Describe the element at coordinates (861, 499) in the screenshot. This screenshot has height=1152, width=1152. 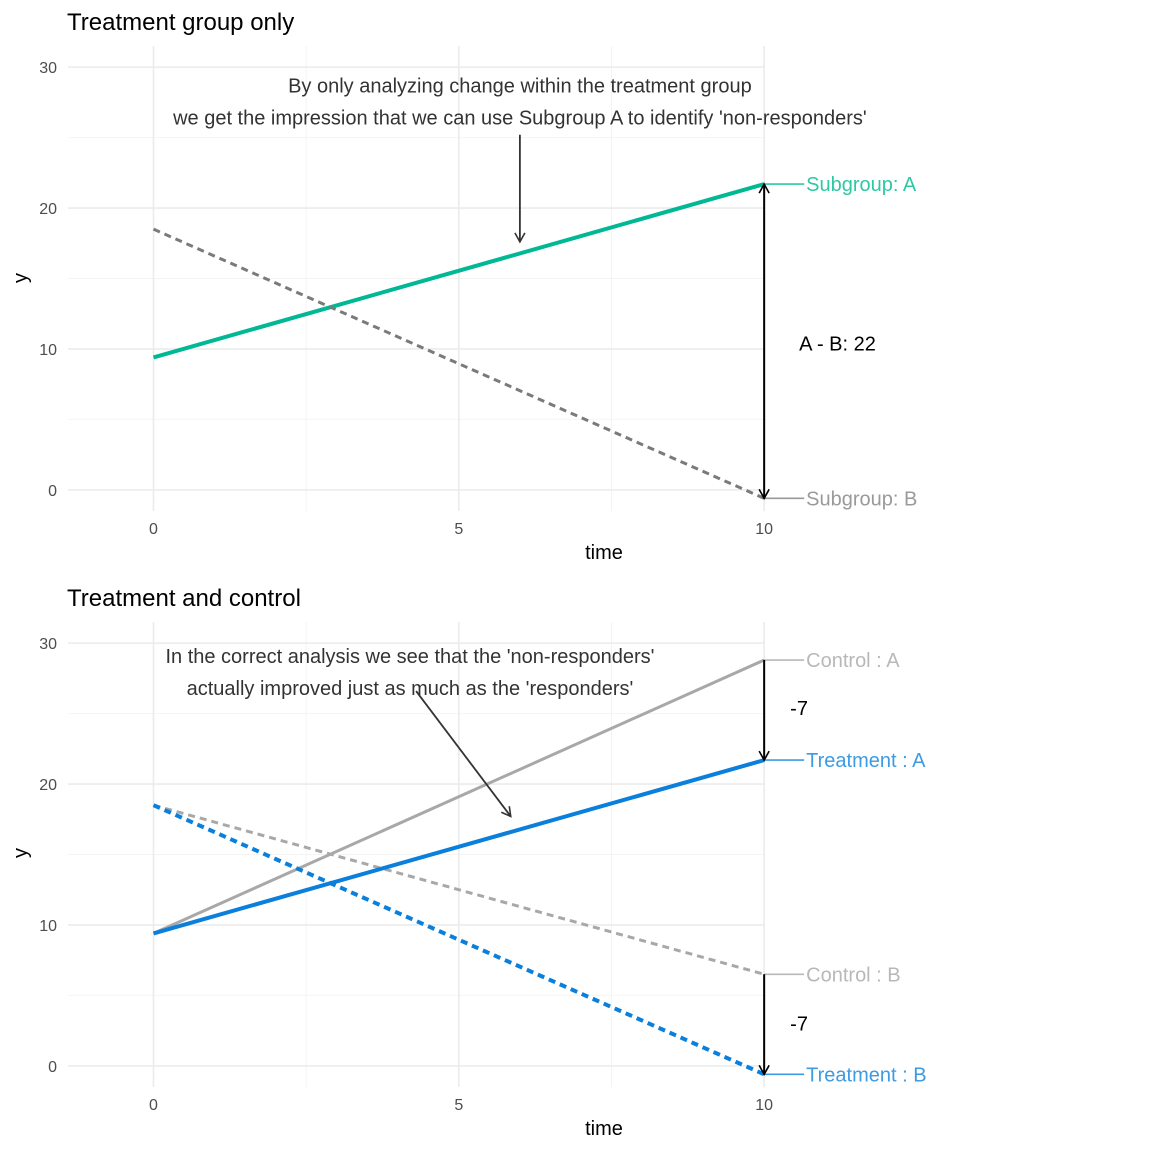
I see `series-end-label: Subgroup: B` at that location.